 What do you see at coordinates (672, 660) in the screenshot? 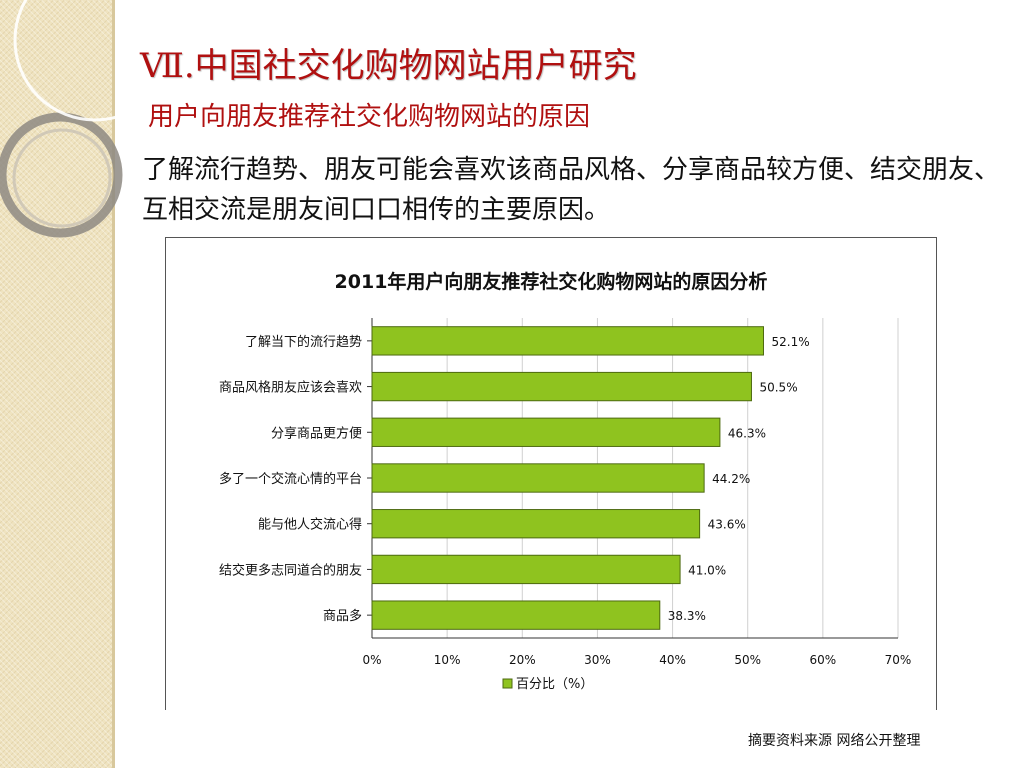
I see `x-tick-label: 40%` at bounding box center [672, 660].